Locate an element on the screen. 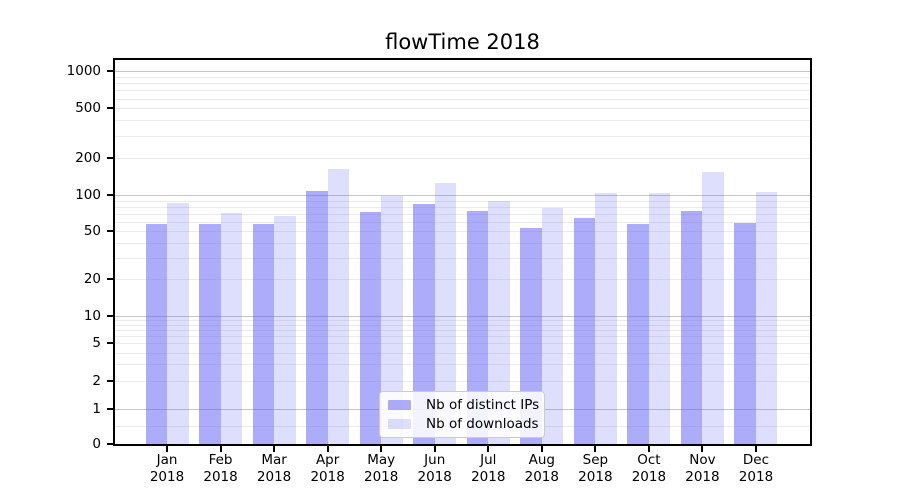  bar-downloads-jan is located at coordinates (178, 323).